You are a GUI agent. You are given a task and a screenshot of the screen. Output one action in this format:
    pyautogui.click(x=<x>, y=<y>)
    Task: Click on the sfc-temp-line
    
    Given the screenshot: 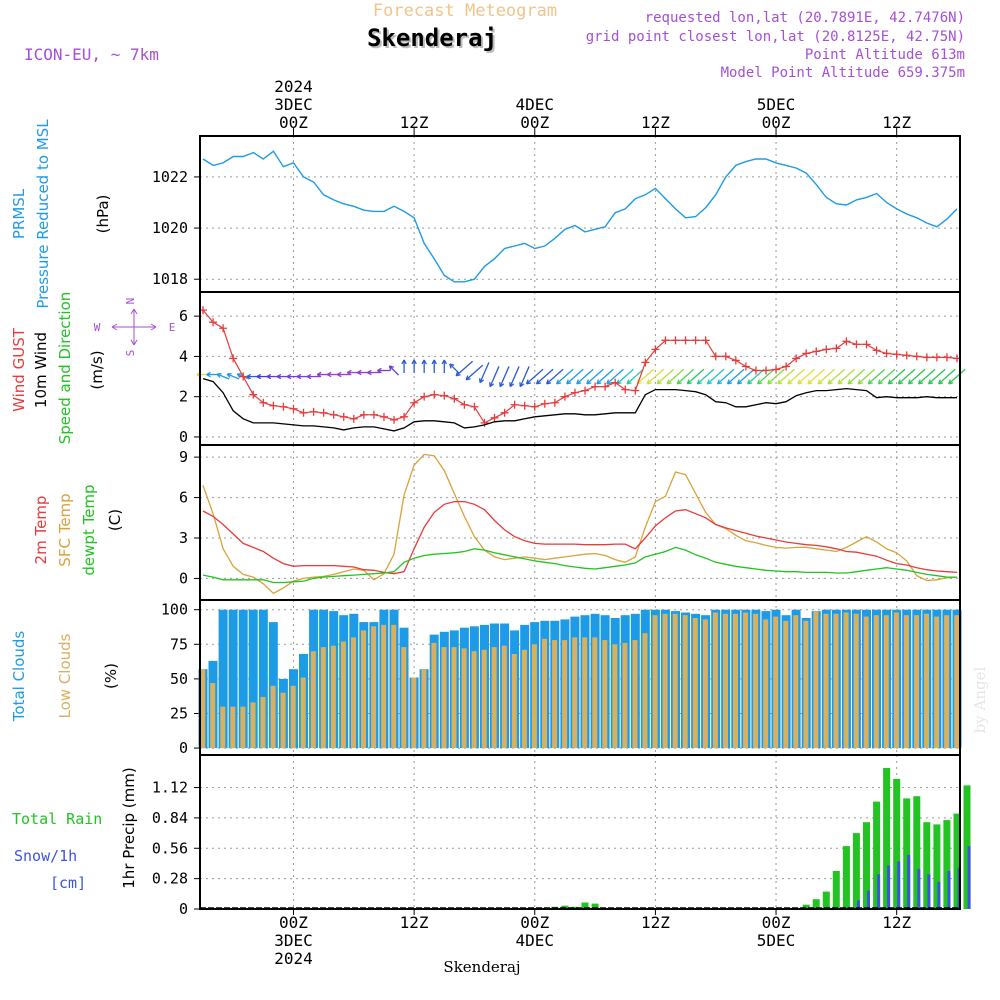 What is the action you would take?
    pyautogui.click(x=580, y=524)
    